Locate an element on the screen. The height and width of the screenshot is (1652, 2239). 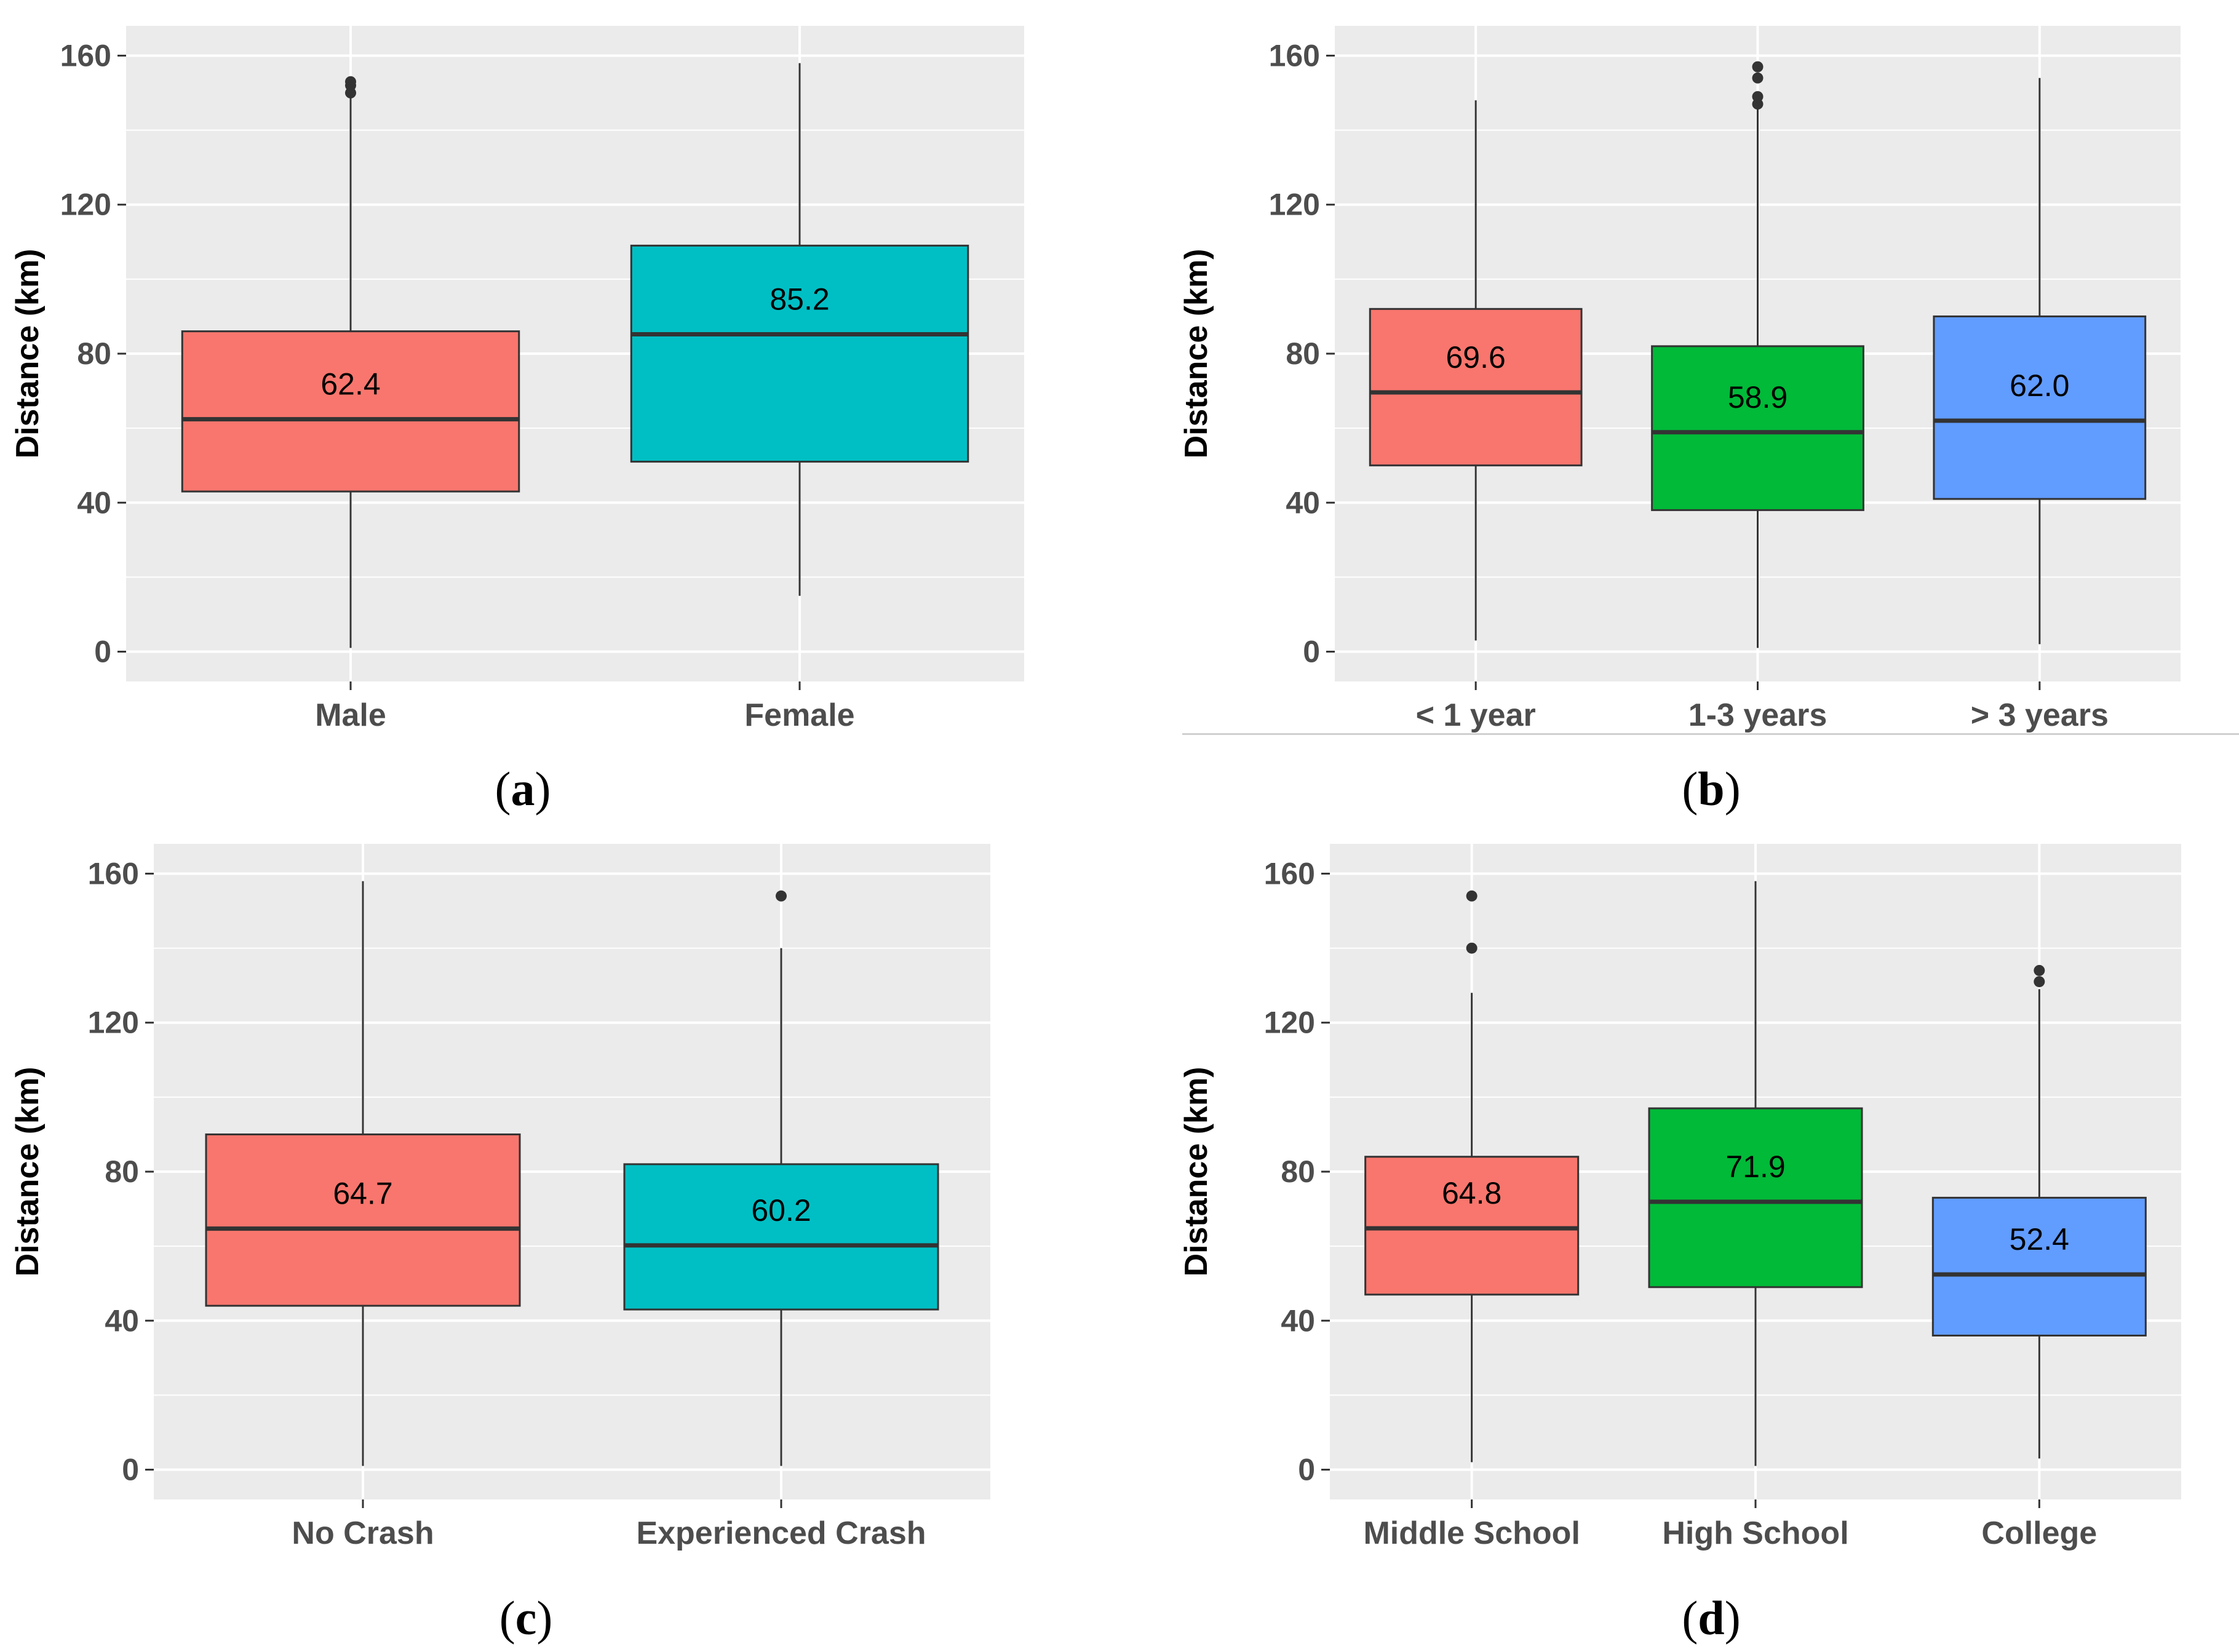
x-tick-label: > 3 years is located at coordinates (2040, 715).